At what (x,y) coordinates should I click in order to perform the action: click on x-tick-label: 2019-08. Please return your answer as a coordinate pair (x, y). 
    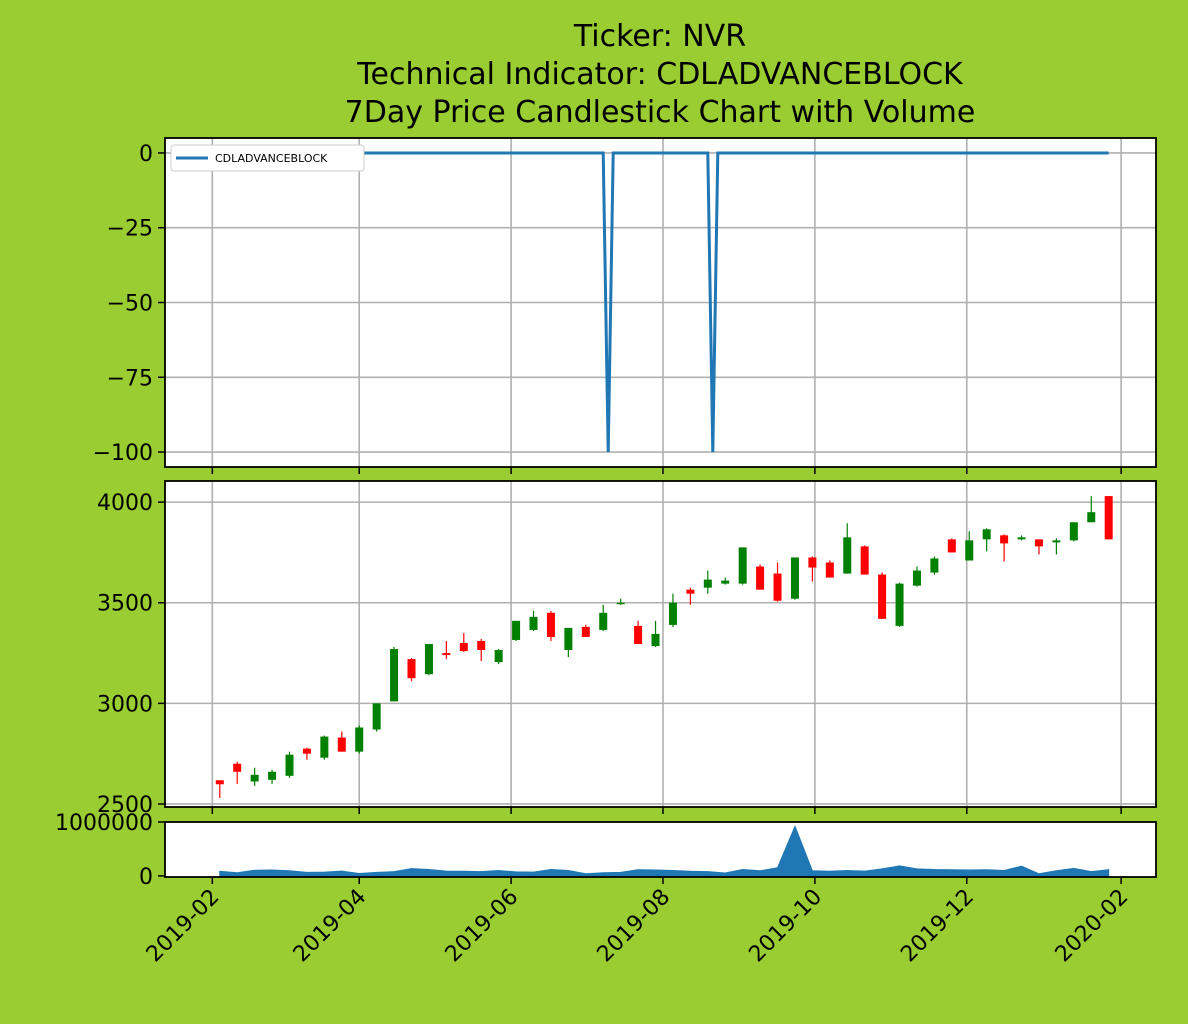
    Looking at the image, I should click on (634, 926).